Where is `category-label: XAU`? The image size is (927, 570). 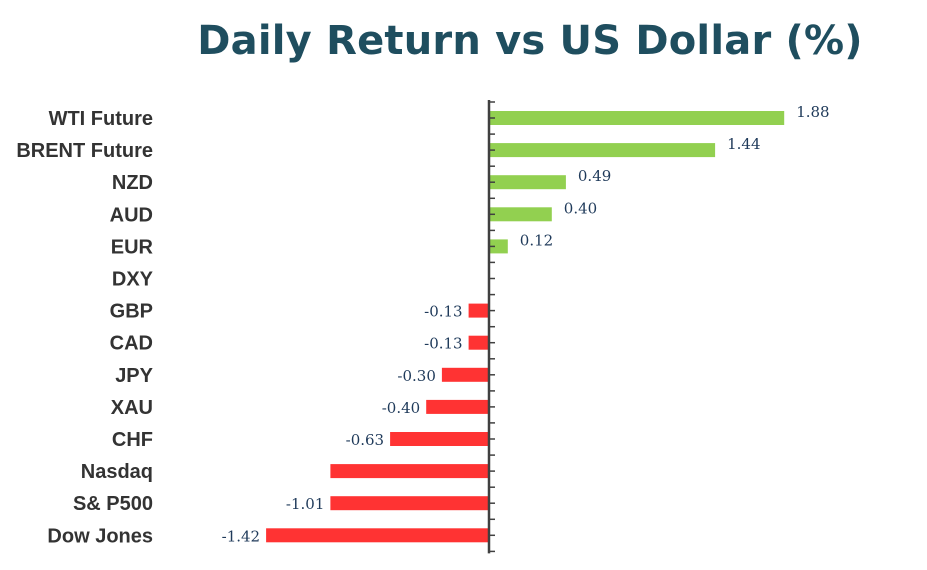 category-label: XAU is located at coordinates (132, 408).